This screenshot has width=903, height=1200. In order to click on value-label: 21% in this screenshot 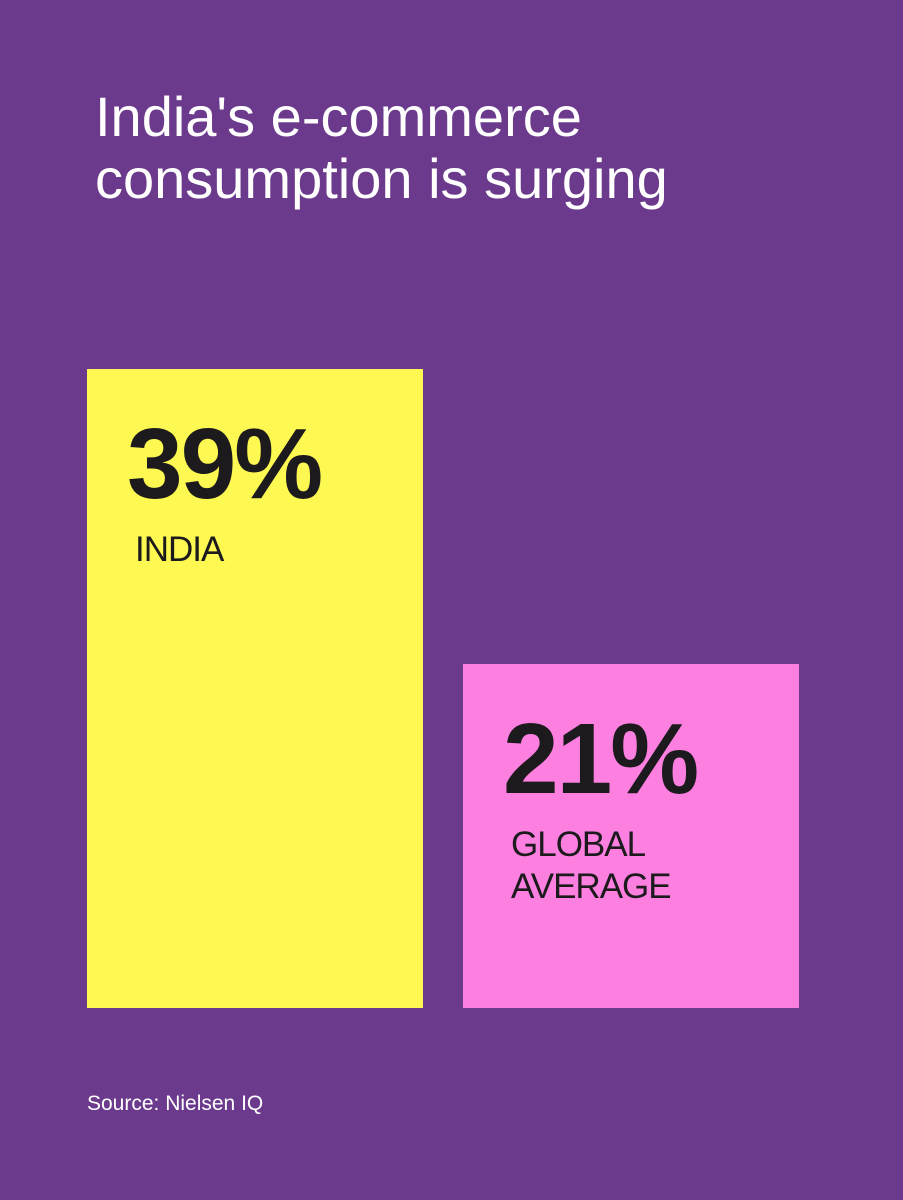, I will do `click(601, 758)`.